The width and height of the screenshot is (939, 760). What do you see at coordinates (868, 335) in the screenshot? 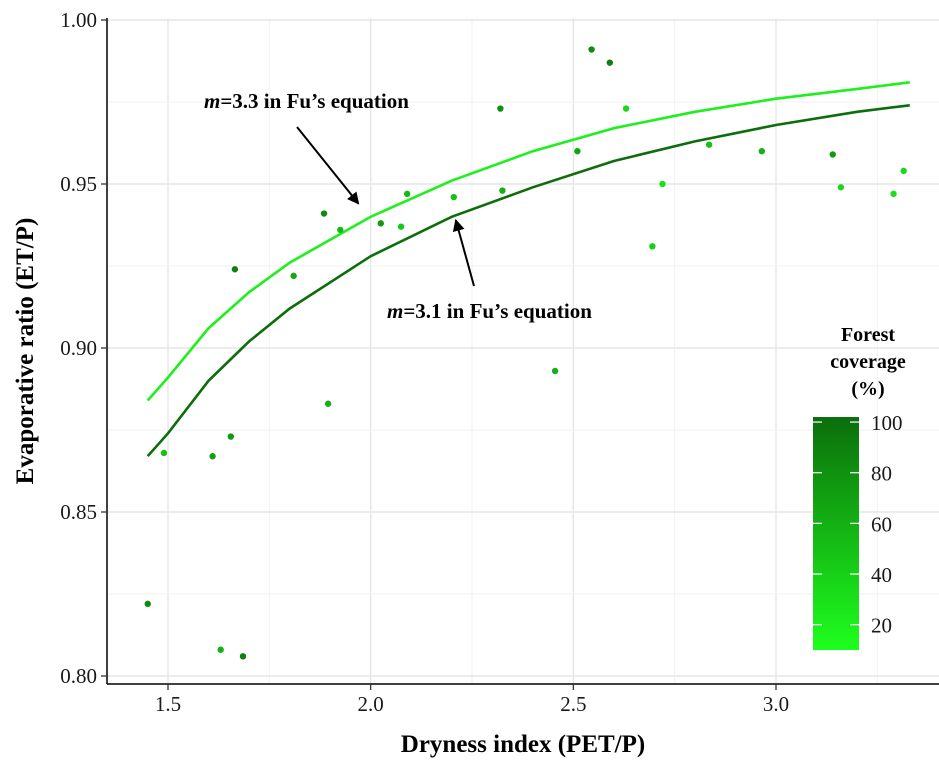
I see `legend-title-line: Forest` at bounding box center [868, 335].